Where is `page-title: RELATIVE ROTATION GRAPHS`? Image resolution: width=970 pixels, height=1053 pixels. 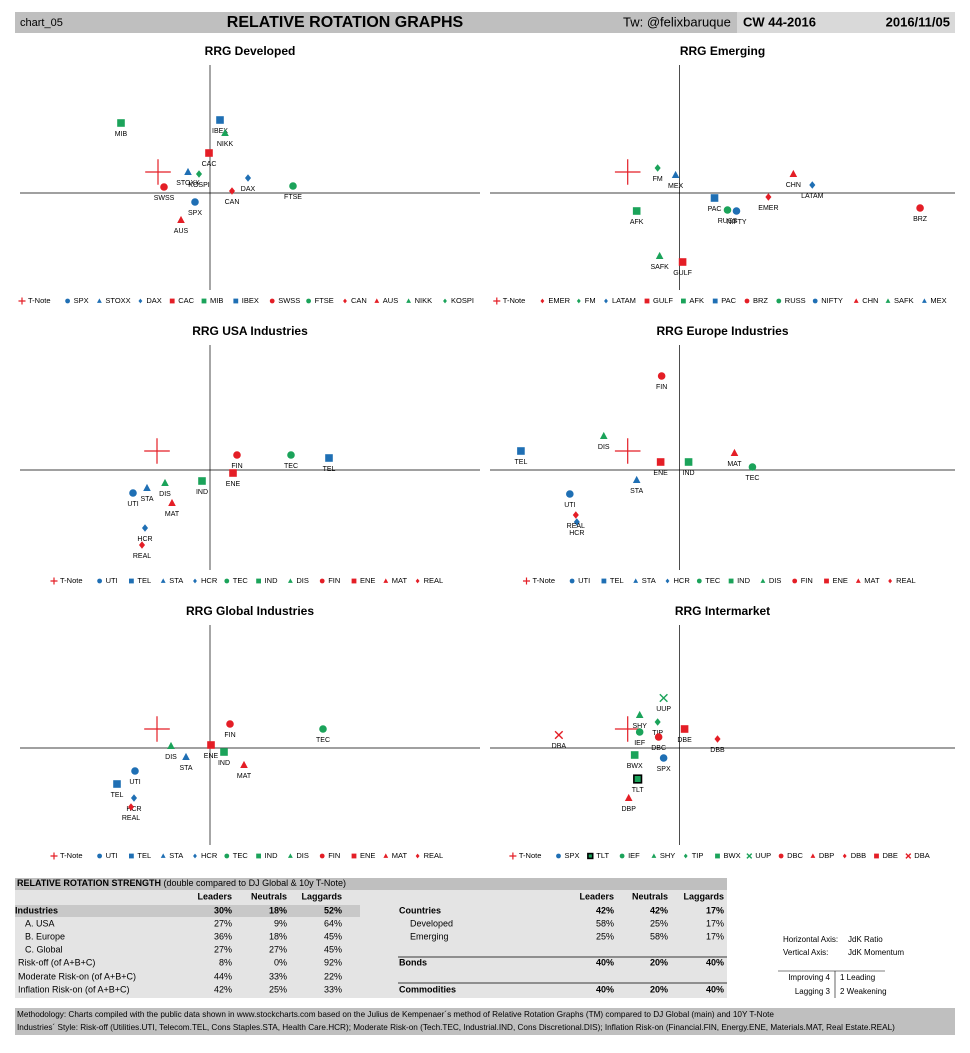
page-title: RELATIVE ROTATION GRAPHS is located at coordinates (345, 22).